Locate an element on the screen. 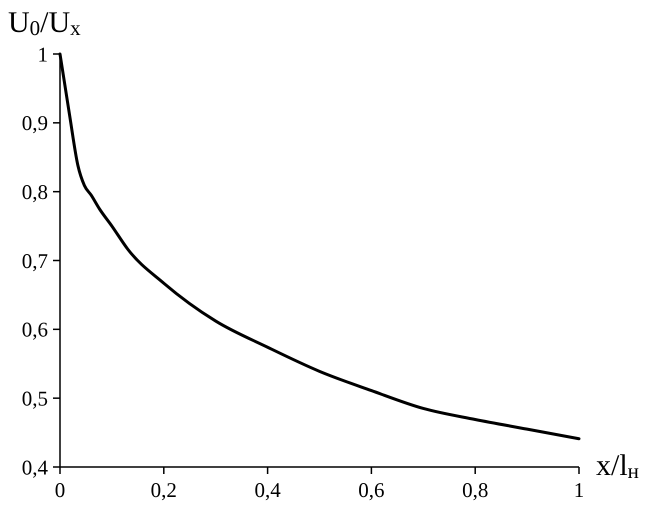  x-tick-label: 0,8 is located at coordinates (475, 490).